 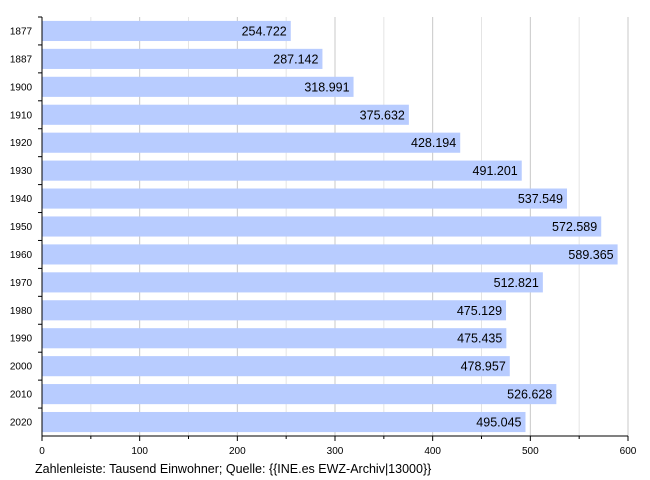 What do you see at coordinates (21, 311) in the screenshot?
I see `category-label-1980: 1980` at bounding box center [21, 311].